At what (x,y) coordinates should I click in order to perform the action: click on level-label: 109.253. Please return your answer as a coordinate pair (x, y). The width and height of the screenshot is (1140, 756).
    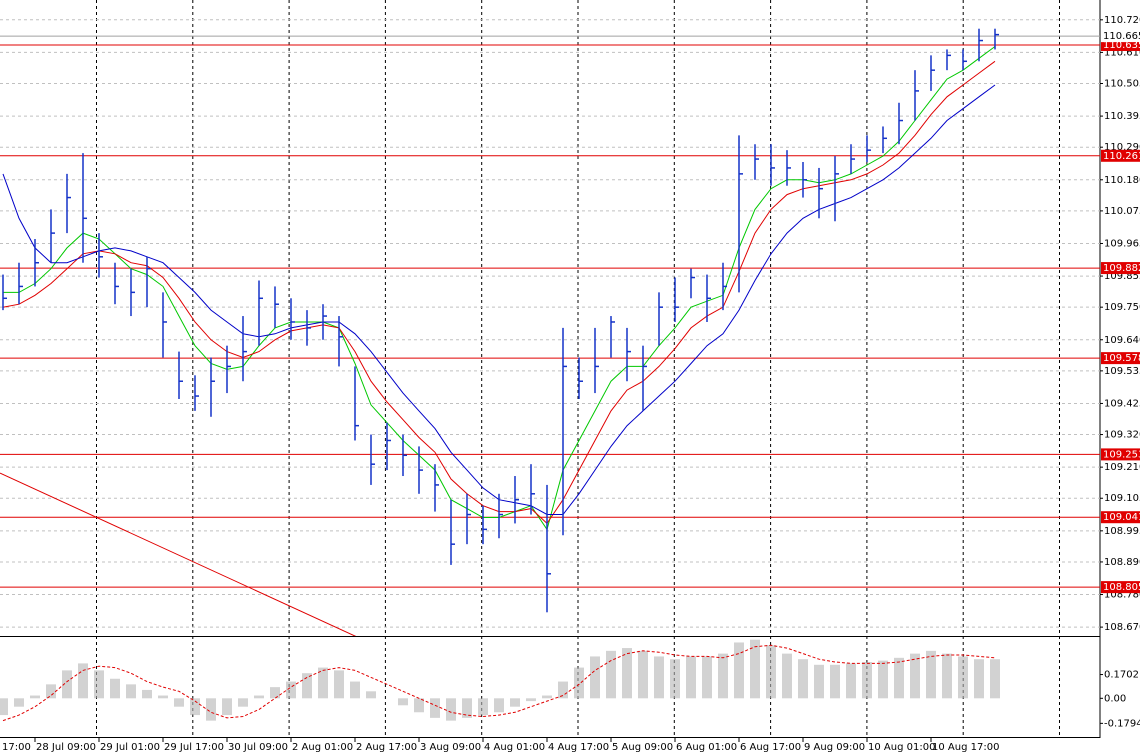
    Looking at the image, I should click on (1121, 454).